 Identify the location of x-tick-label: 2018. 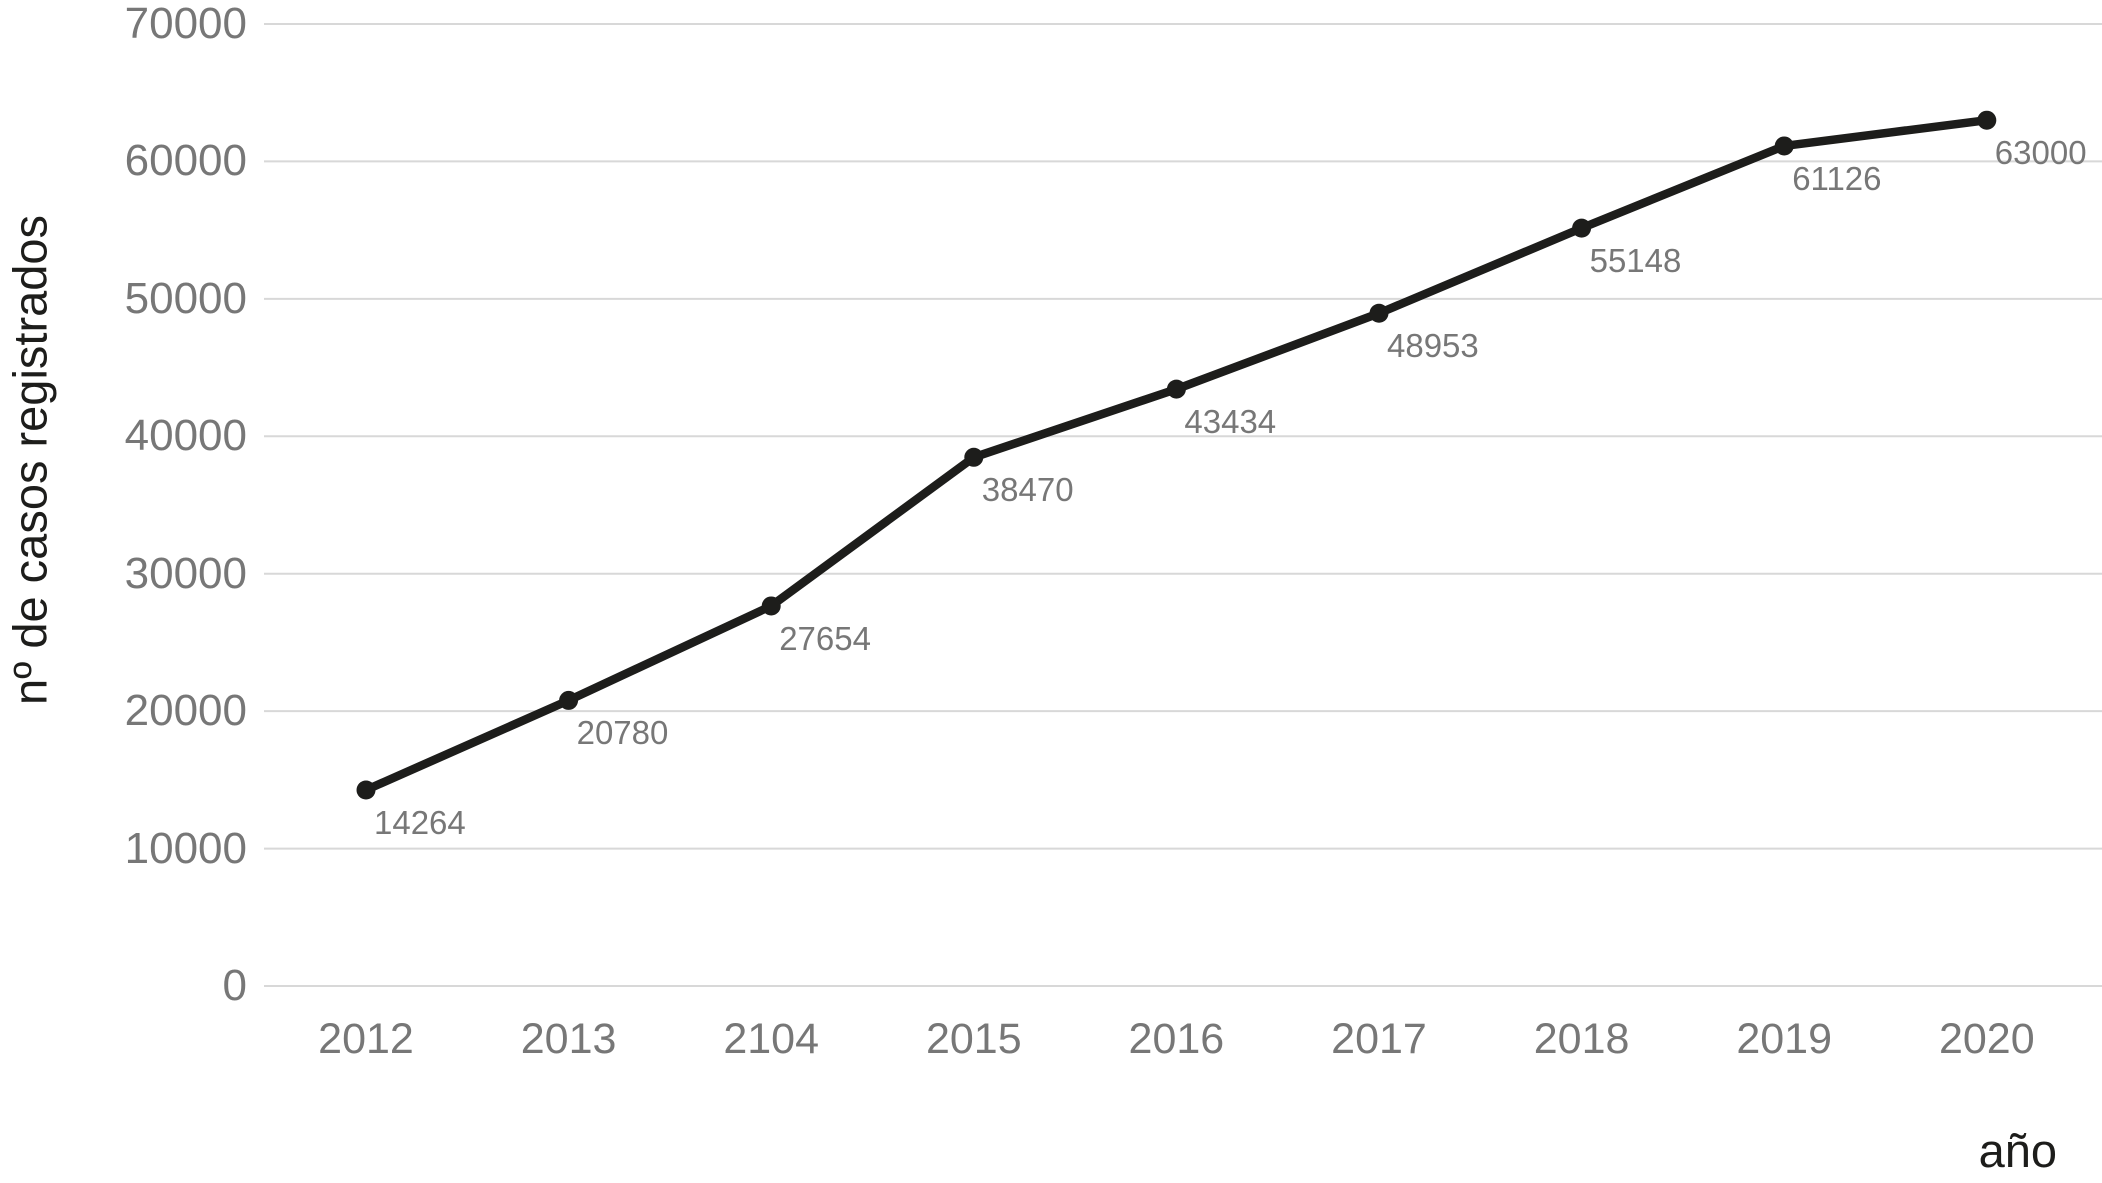
(1581, 1039).